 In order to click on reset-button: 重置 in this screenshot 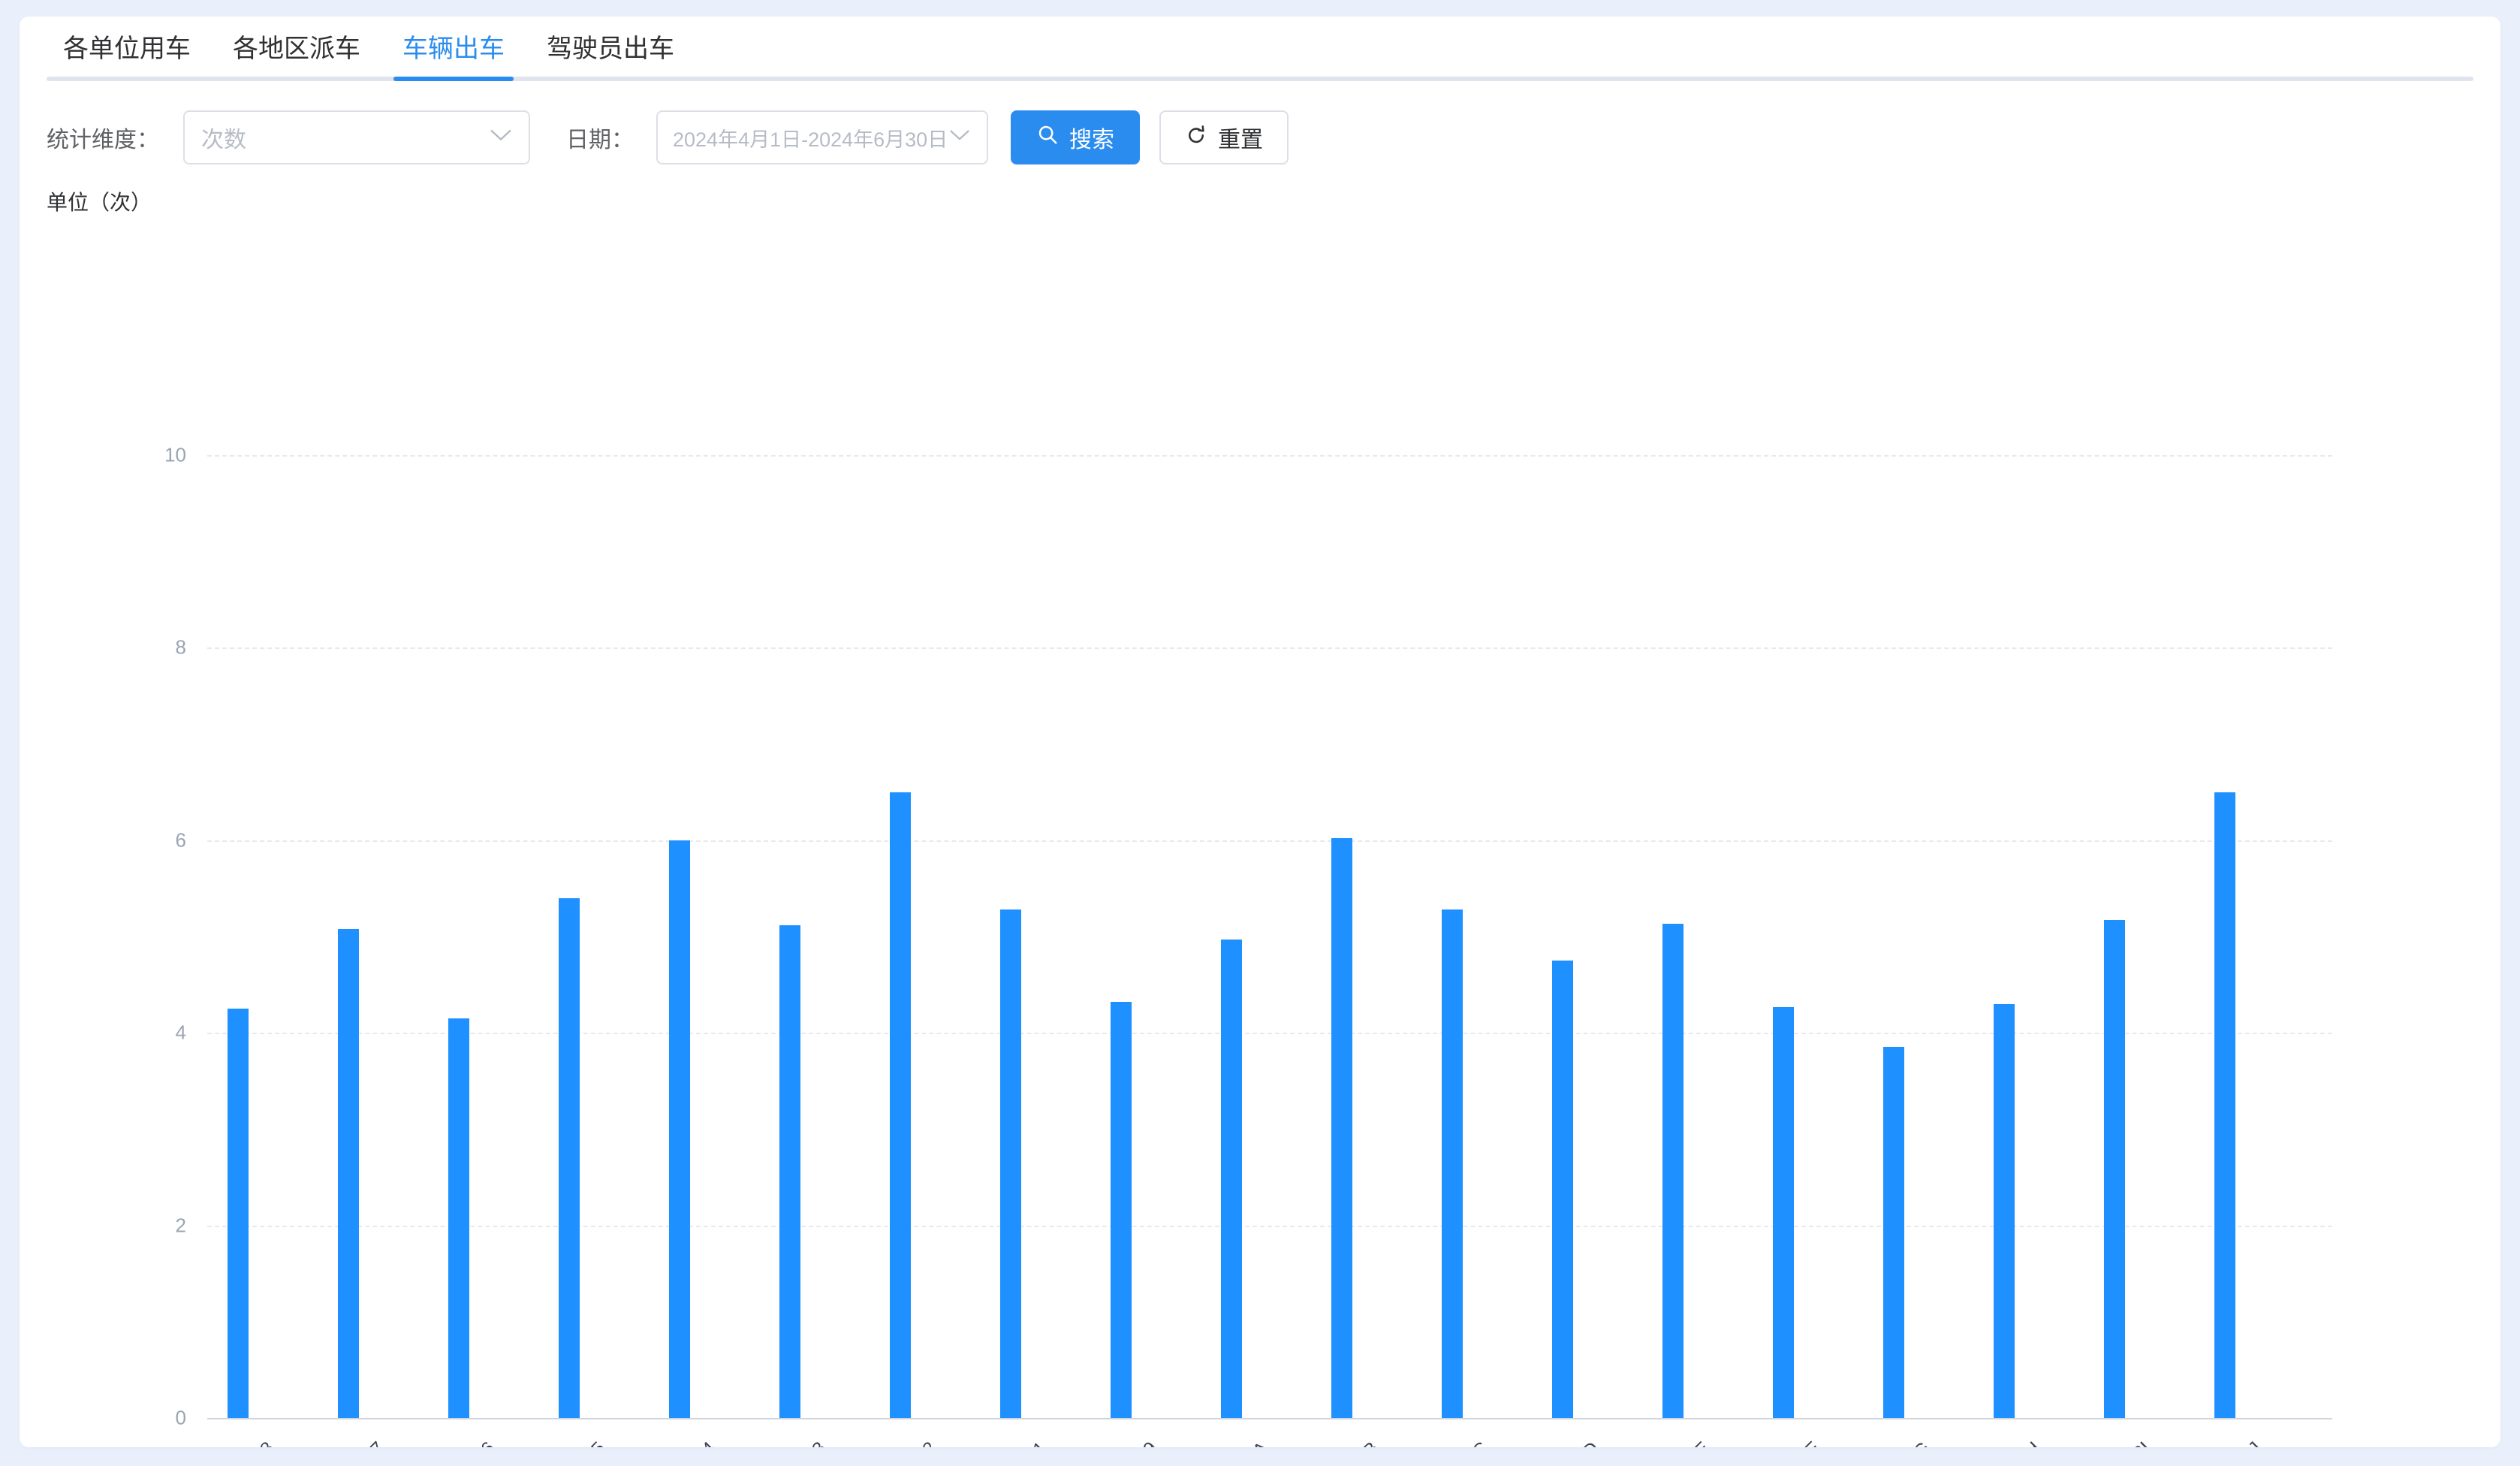, I will do `click(1224, 137)`.